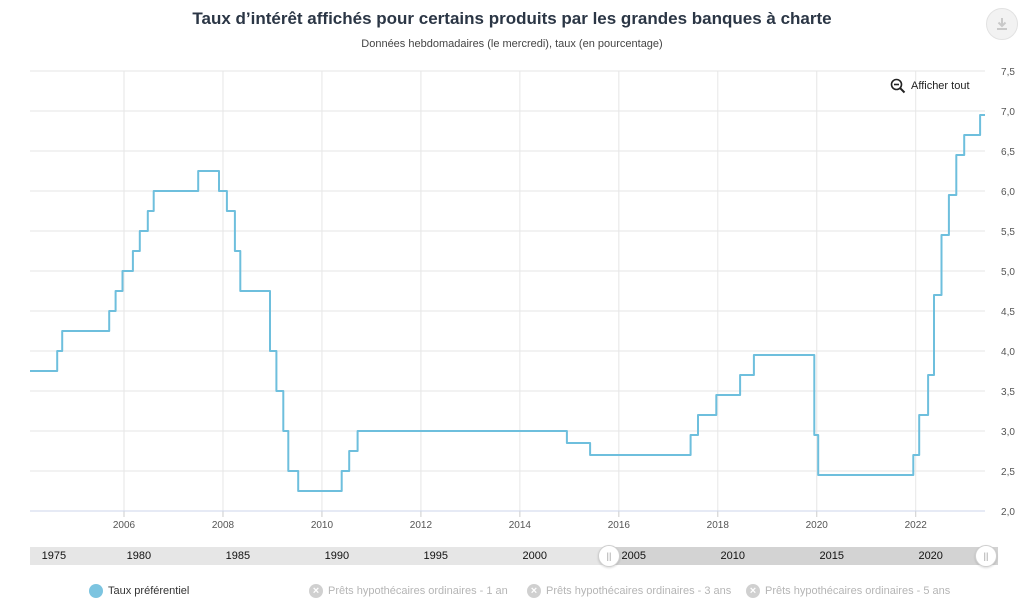  What do you see at coordinates (1008, 472) in the screenshot?
I see `y-tick-label: 2,5` at bounding box center [1008, 472].